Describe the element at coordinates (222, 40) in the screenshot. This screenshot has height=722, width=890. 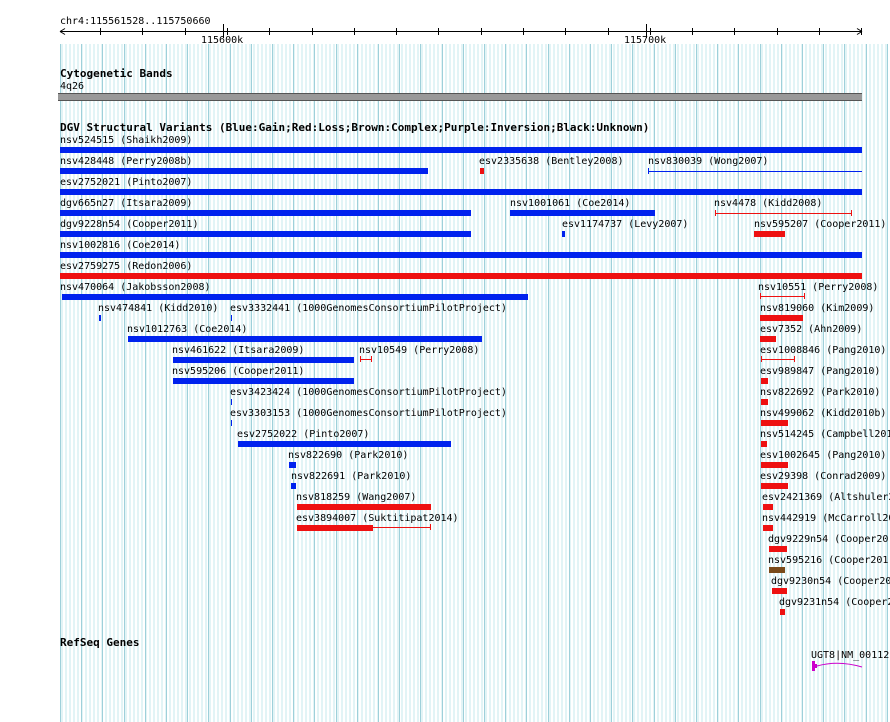
I see `ruler-tick-label: 115600k` at that location.